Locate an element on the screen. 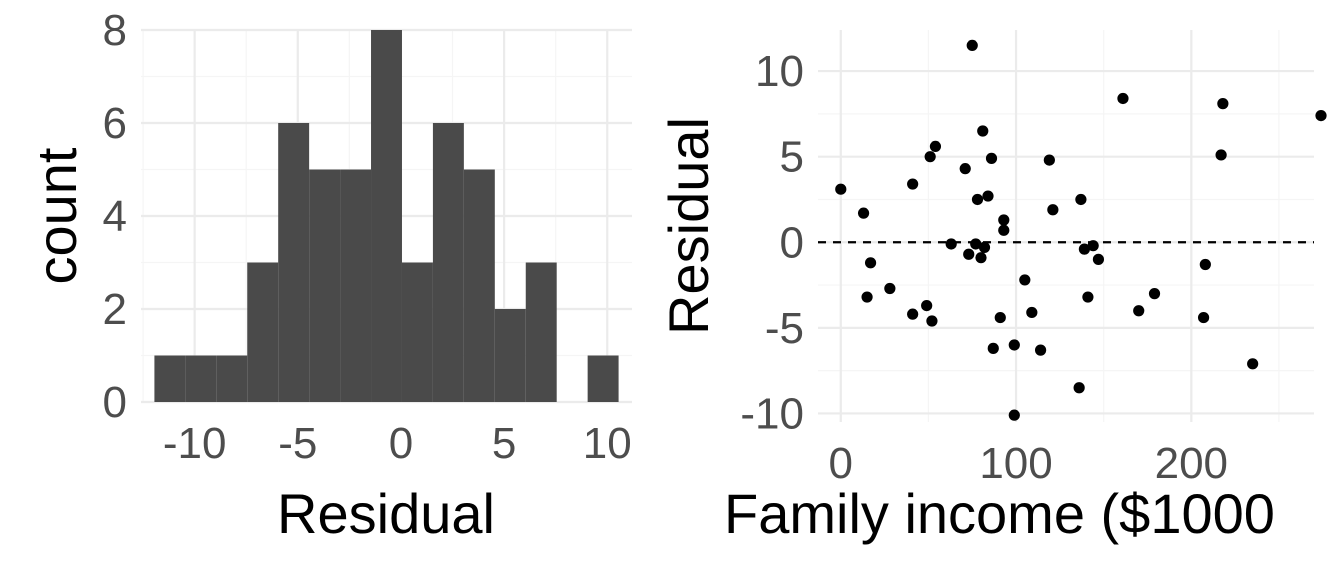  y-tick-label: 2 is located at coordinates (115, 309).